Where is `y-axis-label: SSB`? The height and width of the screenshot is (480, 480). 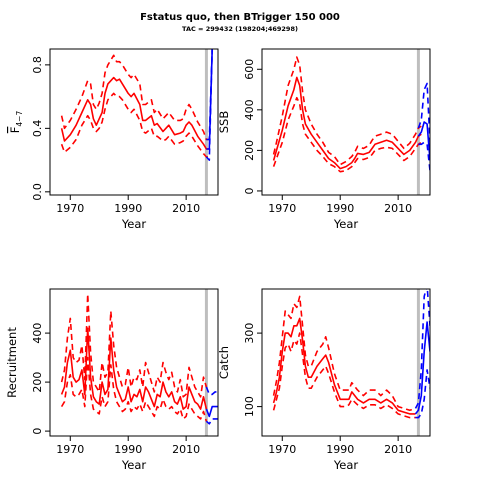 y-axis-label: SSB is located at coordinates (224, 122).